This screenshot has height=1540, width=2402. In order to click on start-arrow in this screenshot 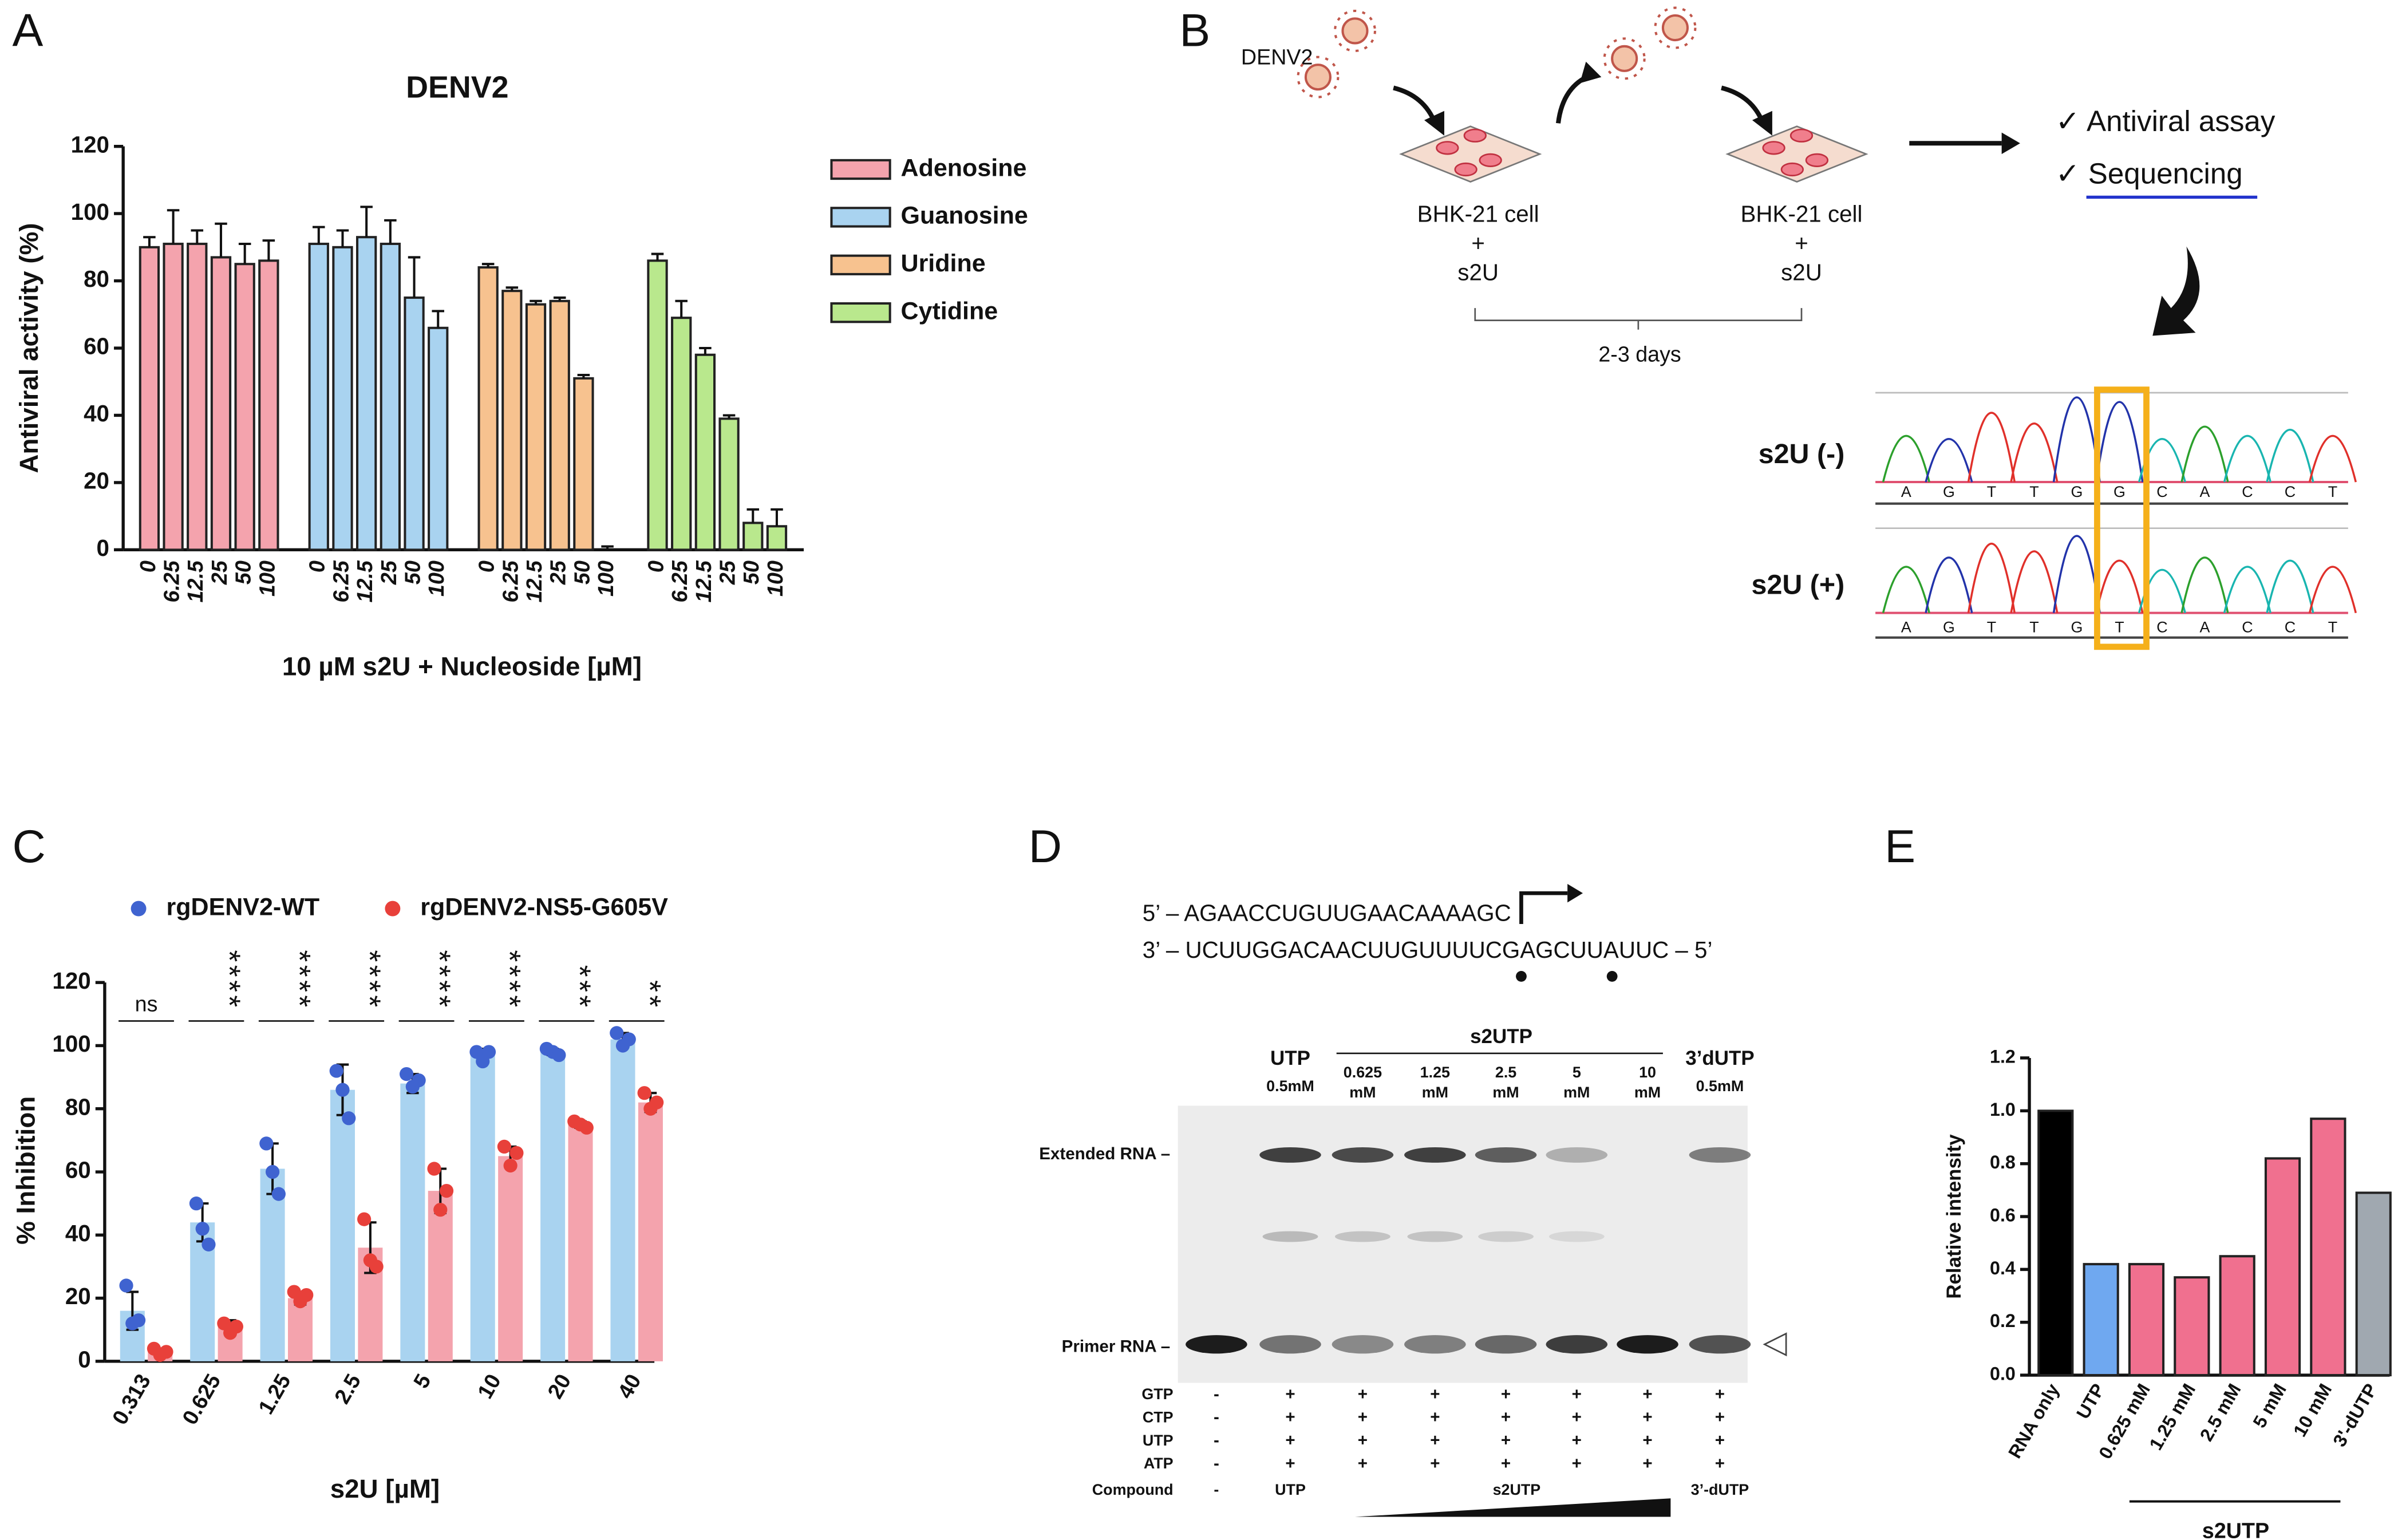, I will do `click(1543, 907)`.